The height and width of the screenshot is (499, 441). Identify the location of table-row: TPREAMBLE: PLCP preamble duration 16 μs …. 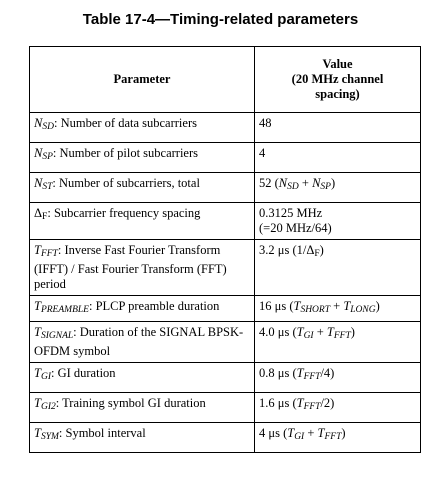
(225, 308).